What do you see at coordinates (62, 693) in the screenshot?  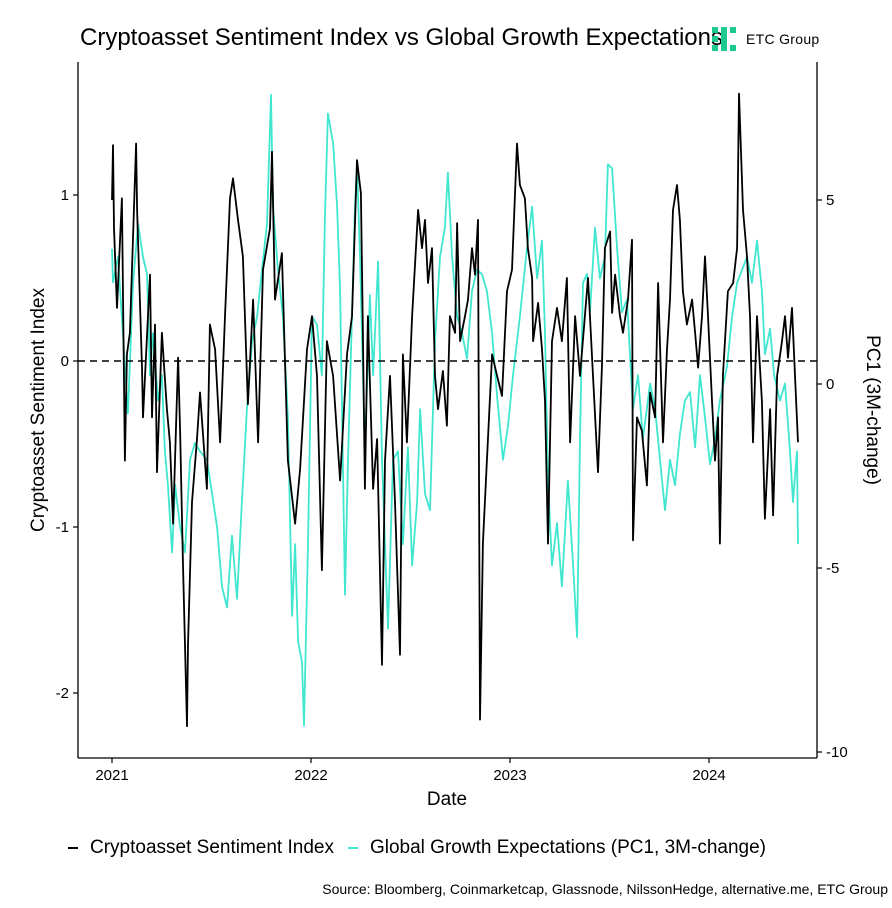 I see `y-tick-label-left: -2` at bounding box center [62, 693].